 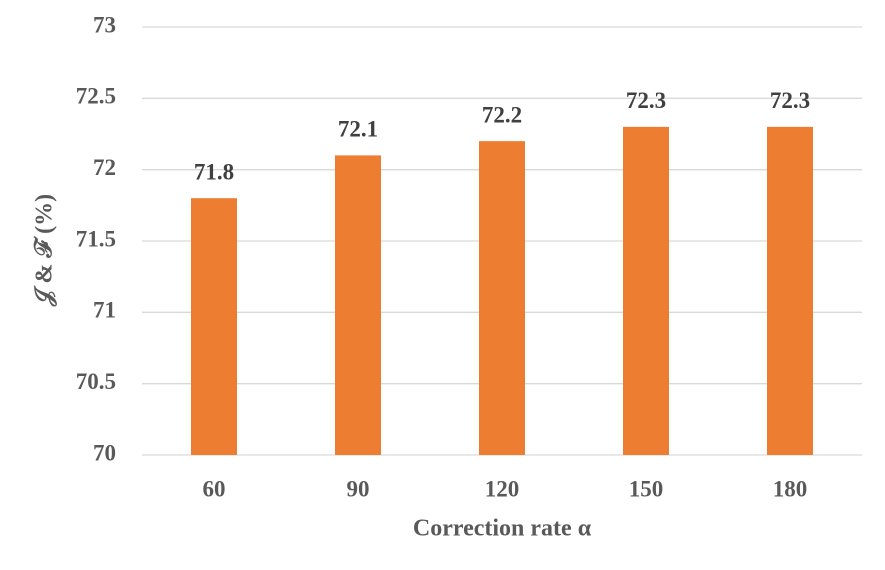 What do you see at coordinates (96, 238) in the screenshot?
I see `y-tick-label: 71.5` at bounding box center [96, 238].